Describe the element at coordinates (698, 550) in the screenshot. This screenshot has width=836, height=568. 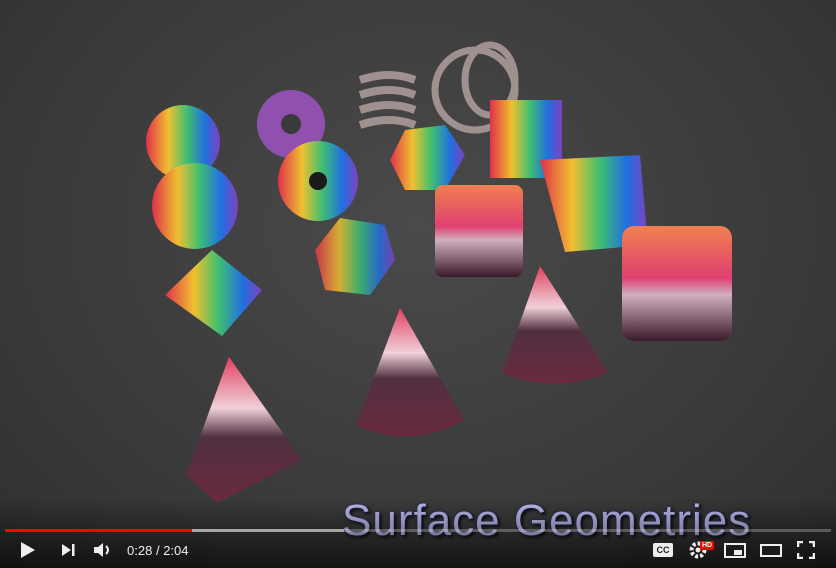
I see `settings-button` at that location.